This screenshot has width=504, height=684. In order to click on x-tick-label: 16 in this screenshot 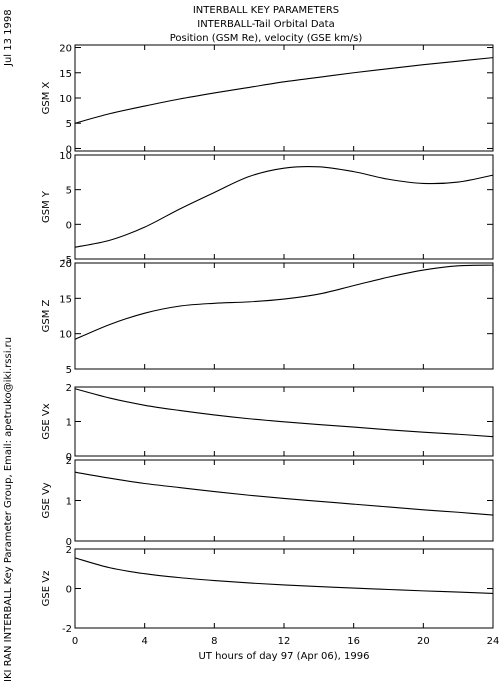, I will do `click(353, 641)`.